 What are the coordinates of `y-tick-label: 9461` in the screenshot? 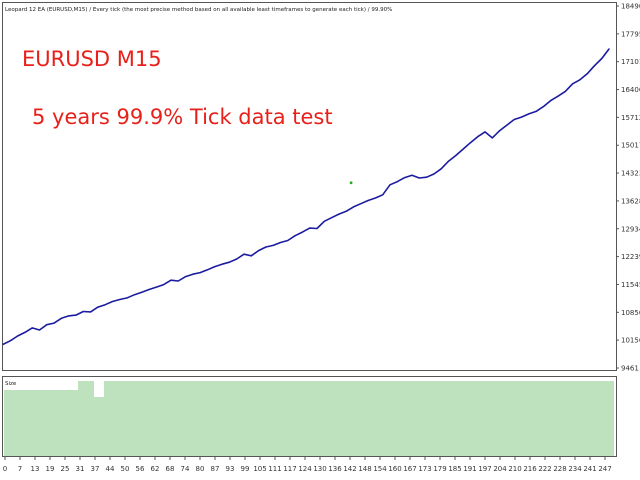 It's located at (630, 369).